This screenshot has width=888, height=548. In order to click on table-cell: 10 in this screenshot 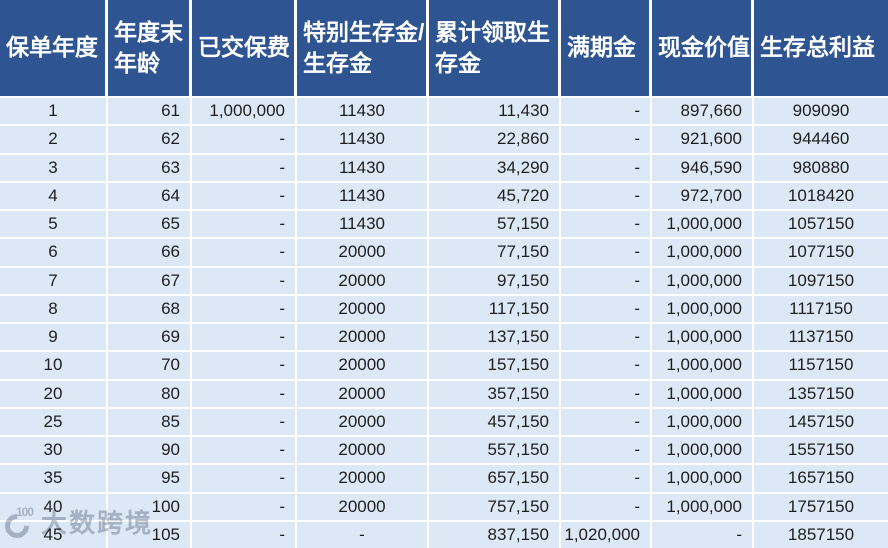, I will do `click(54, 365)`.